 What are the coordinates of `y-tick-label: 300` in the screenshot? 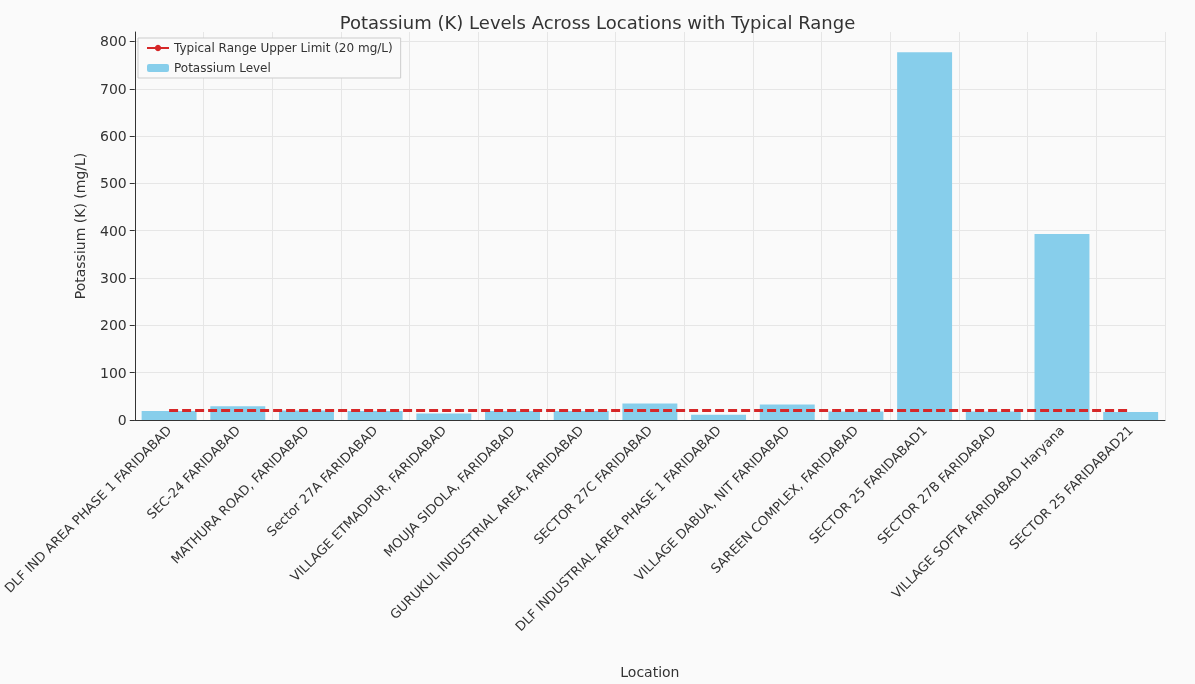 It's located at (113, 278).